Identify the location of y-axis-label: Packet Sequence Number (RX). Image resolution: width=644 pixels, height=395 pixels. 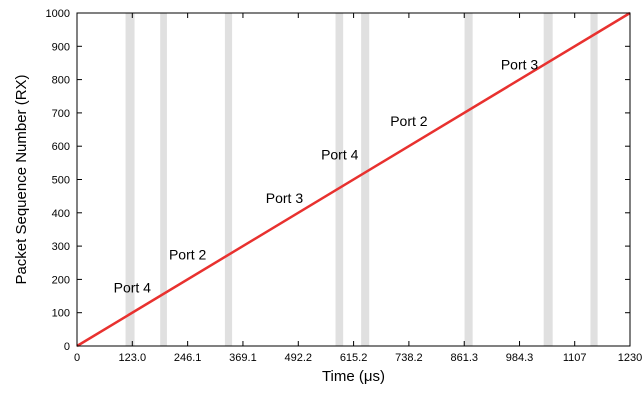
(21, 179).